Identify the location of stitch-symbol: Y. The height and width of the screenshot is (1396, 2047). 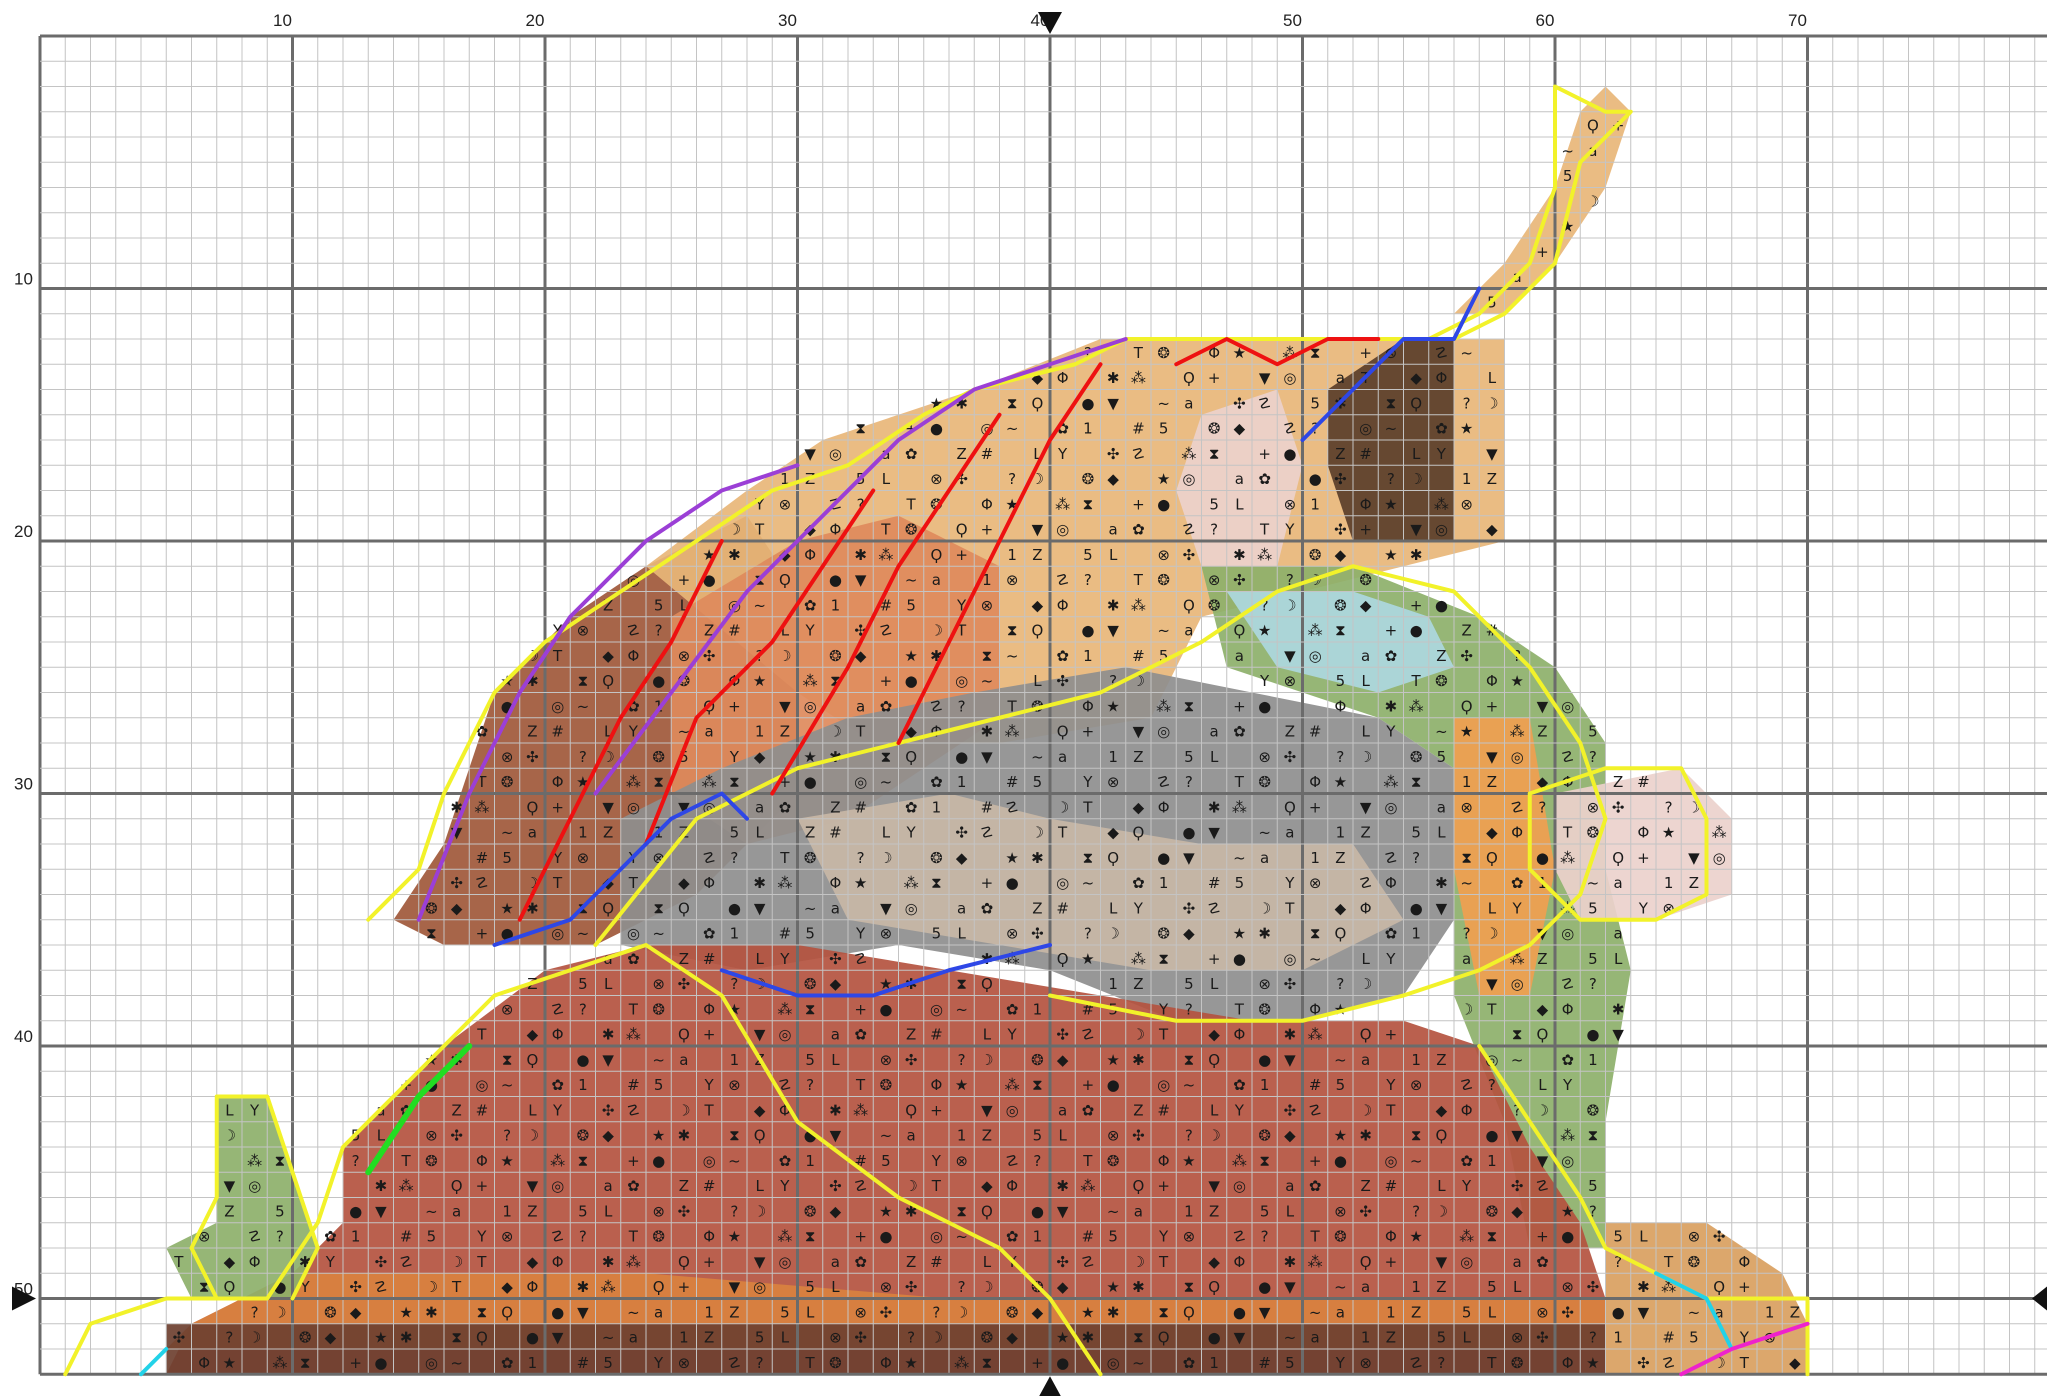
(557, 631).